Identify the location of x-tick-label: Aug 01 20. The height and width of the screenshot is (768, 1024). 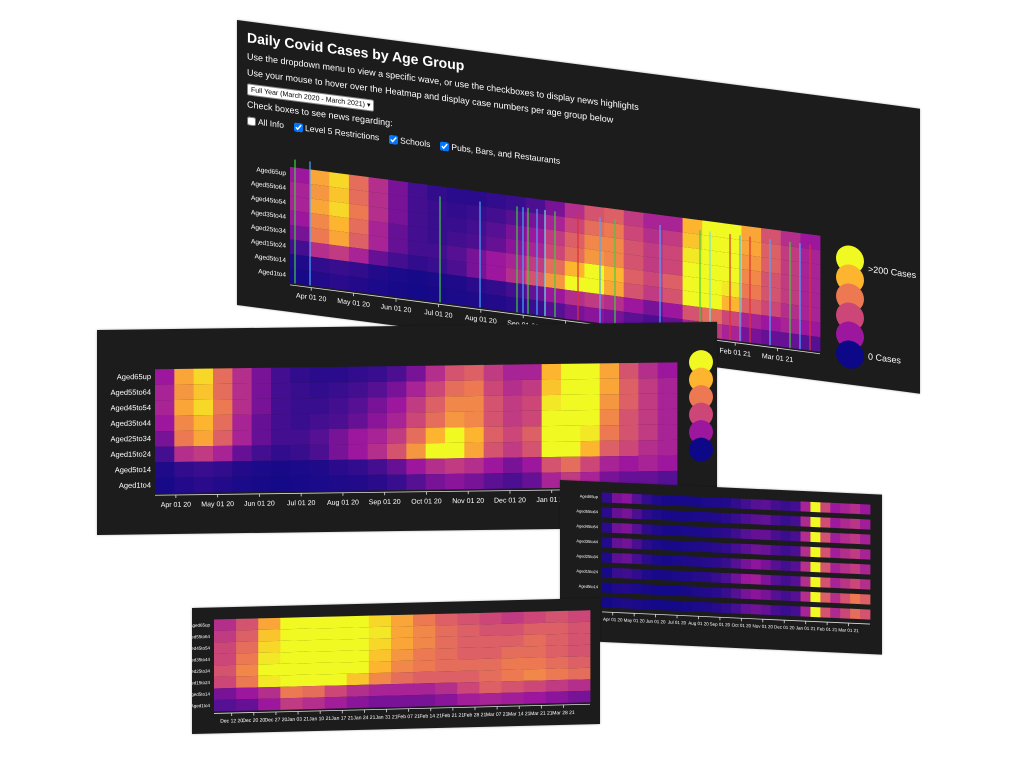
(698, 624).